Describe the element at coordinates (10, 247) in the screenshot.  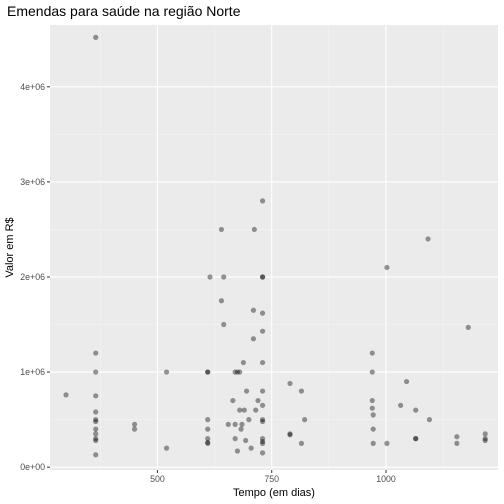
I see `y-axis-title: Valor em R$` at that location.